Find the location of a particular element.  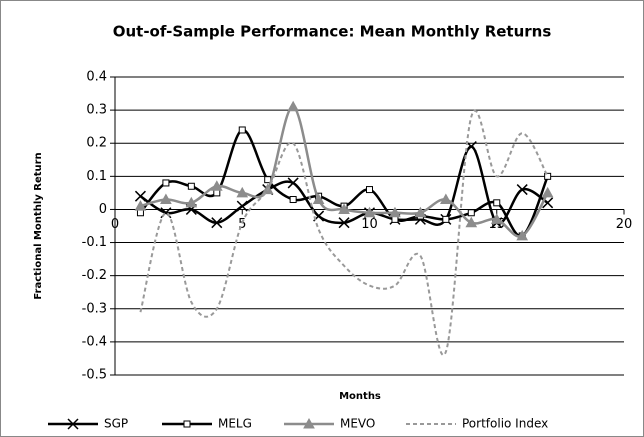

y-tick-label: -0.2 is located at coordinates (94, 275).